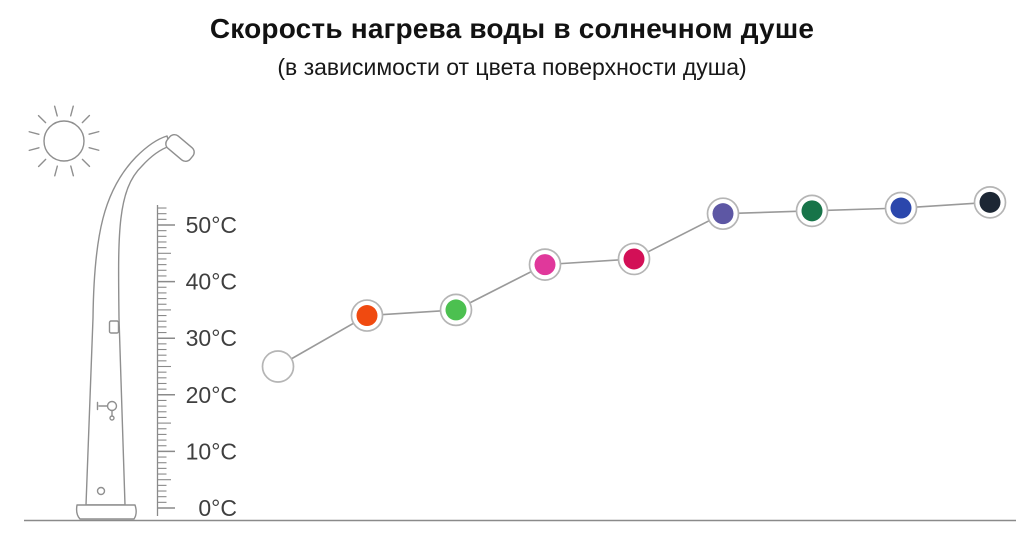  What do you see at coordinates (634, 259) in the screenshot?
I see `data-point-crimson` at bounding box center [634, 259].